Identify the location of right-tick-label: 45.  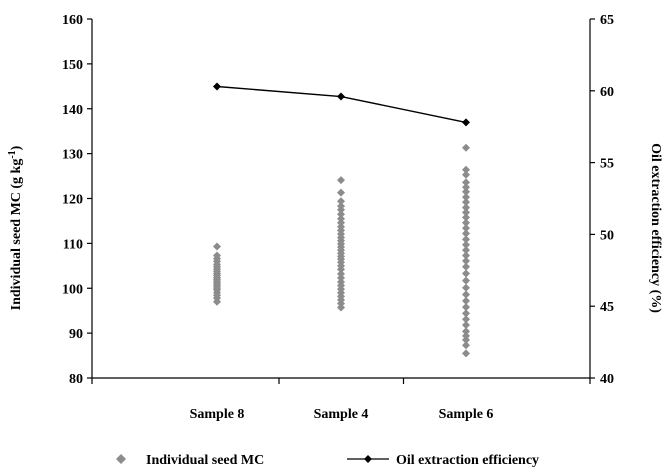
(607, 307).